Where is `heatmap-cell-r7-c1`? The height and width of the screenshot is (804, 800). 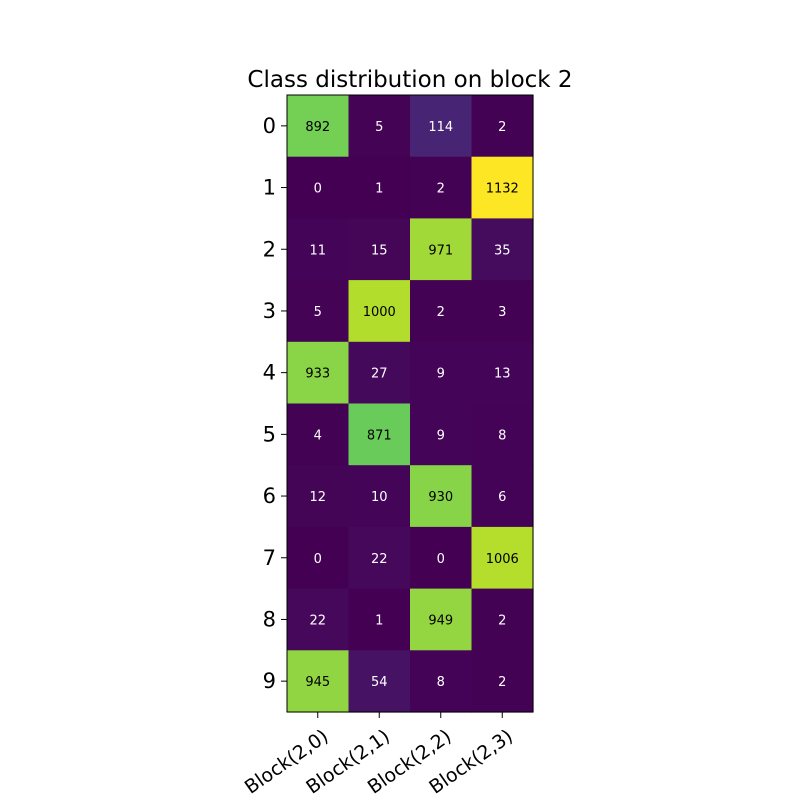
heatmap-cell-r7-c1 is located at coordinates (379, 558).